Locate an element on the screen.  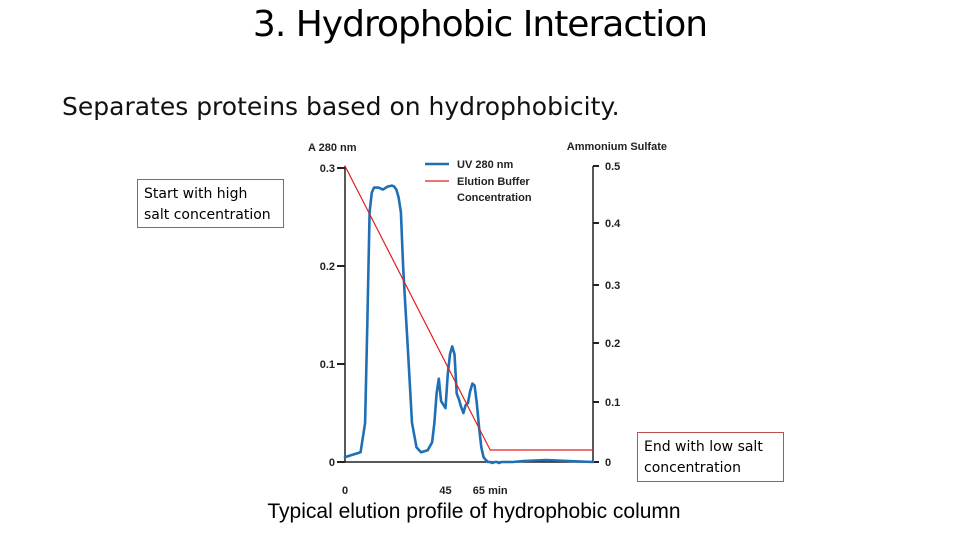
x-tick-label: 0 is located at coordinates (345, 491).